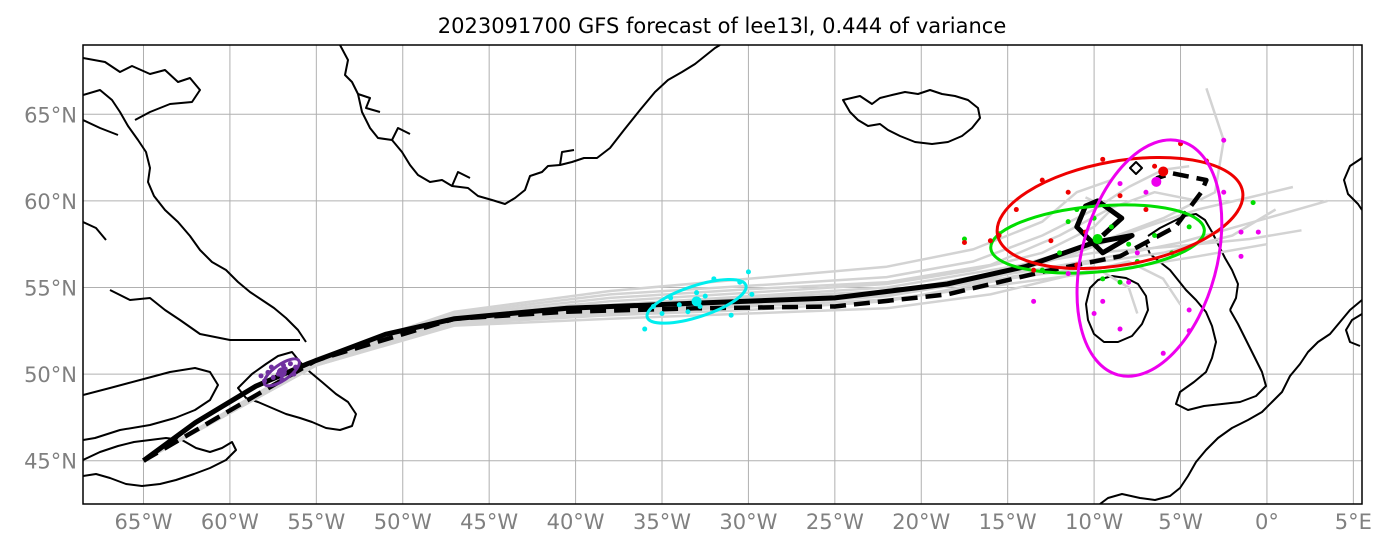 This screenshot has height=549, width=1383. Describe the element at coordinates (696, 301) in the screenshot. I see `cluster-cyan-ellipse` at that location.